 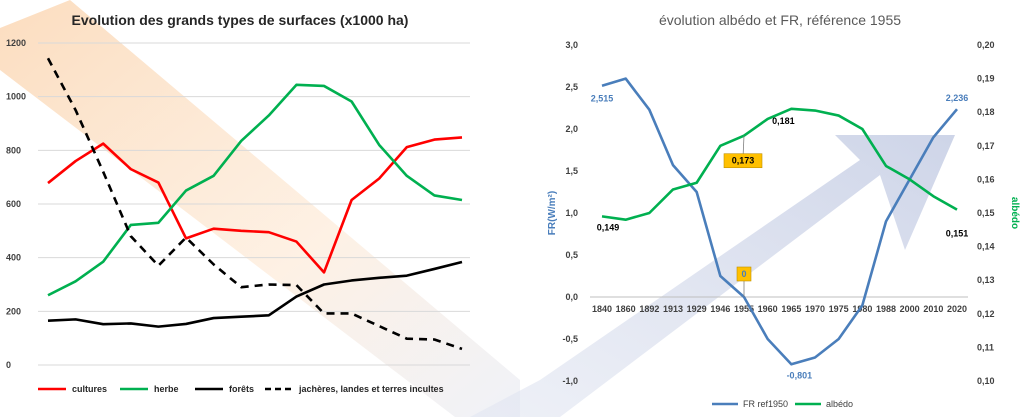 I want to click on chart2-data-label: 2,515, so click(x=602, y=99).